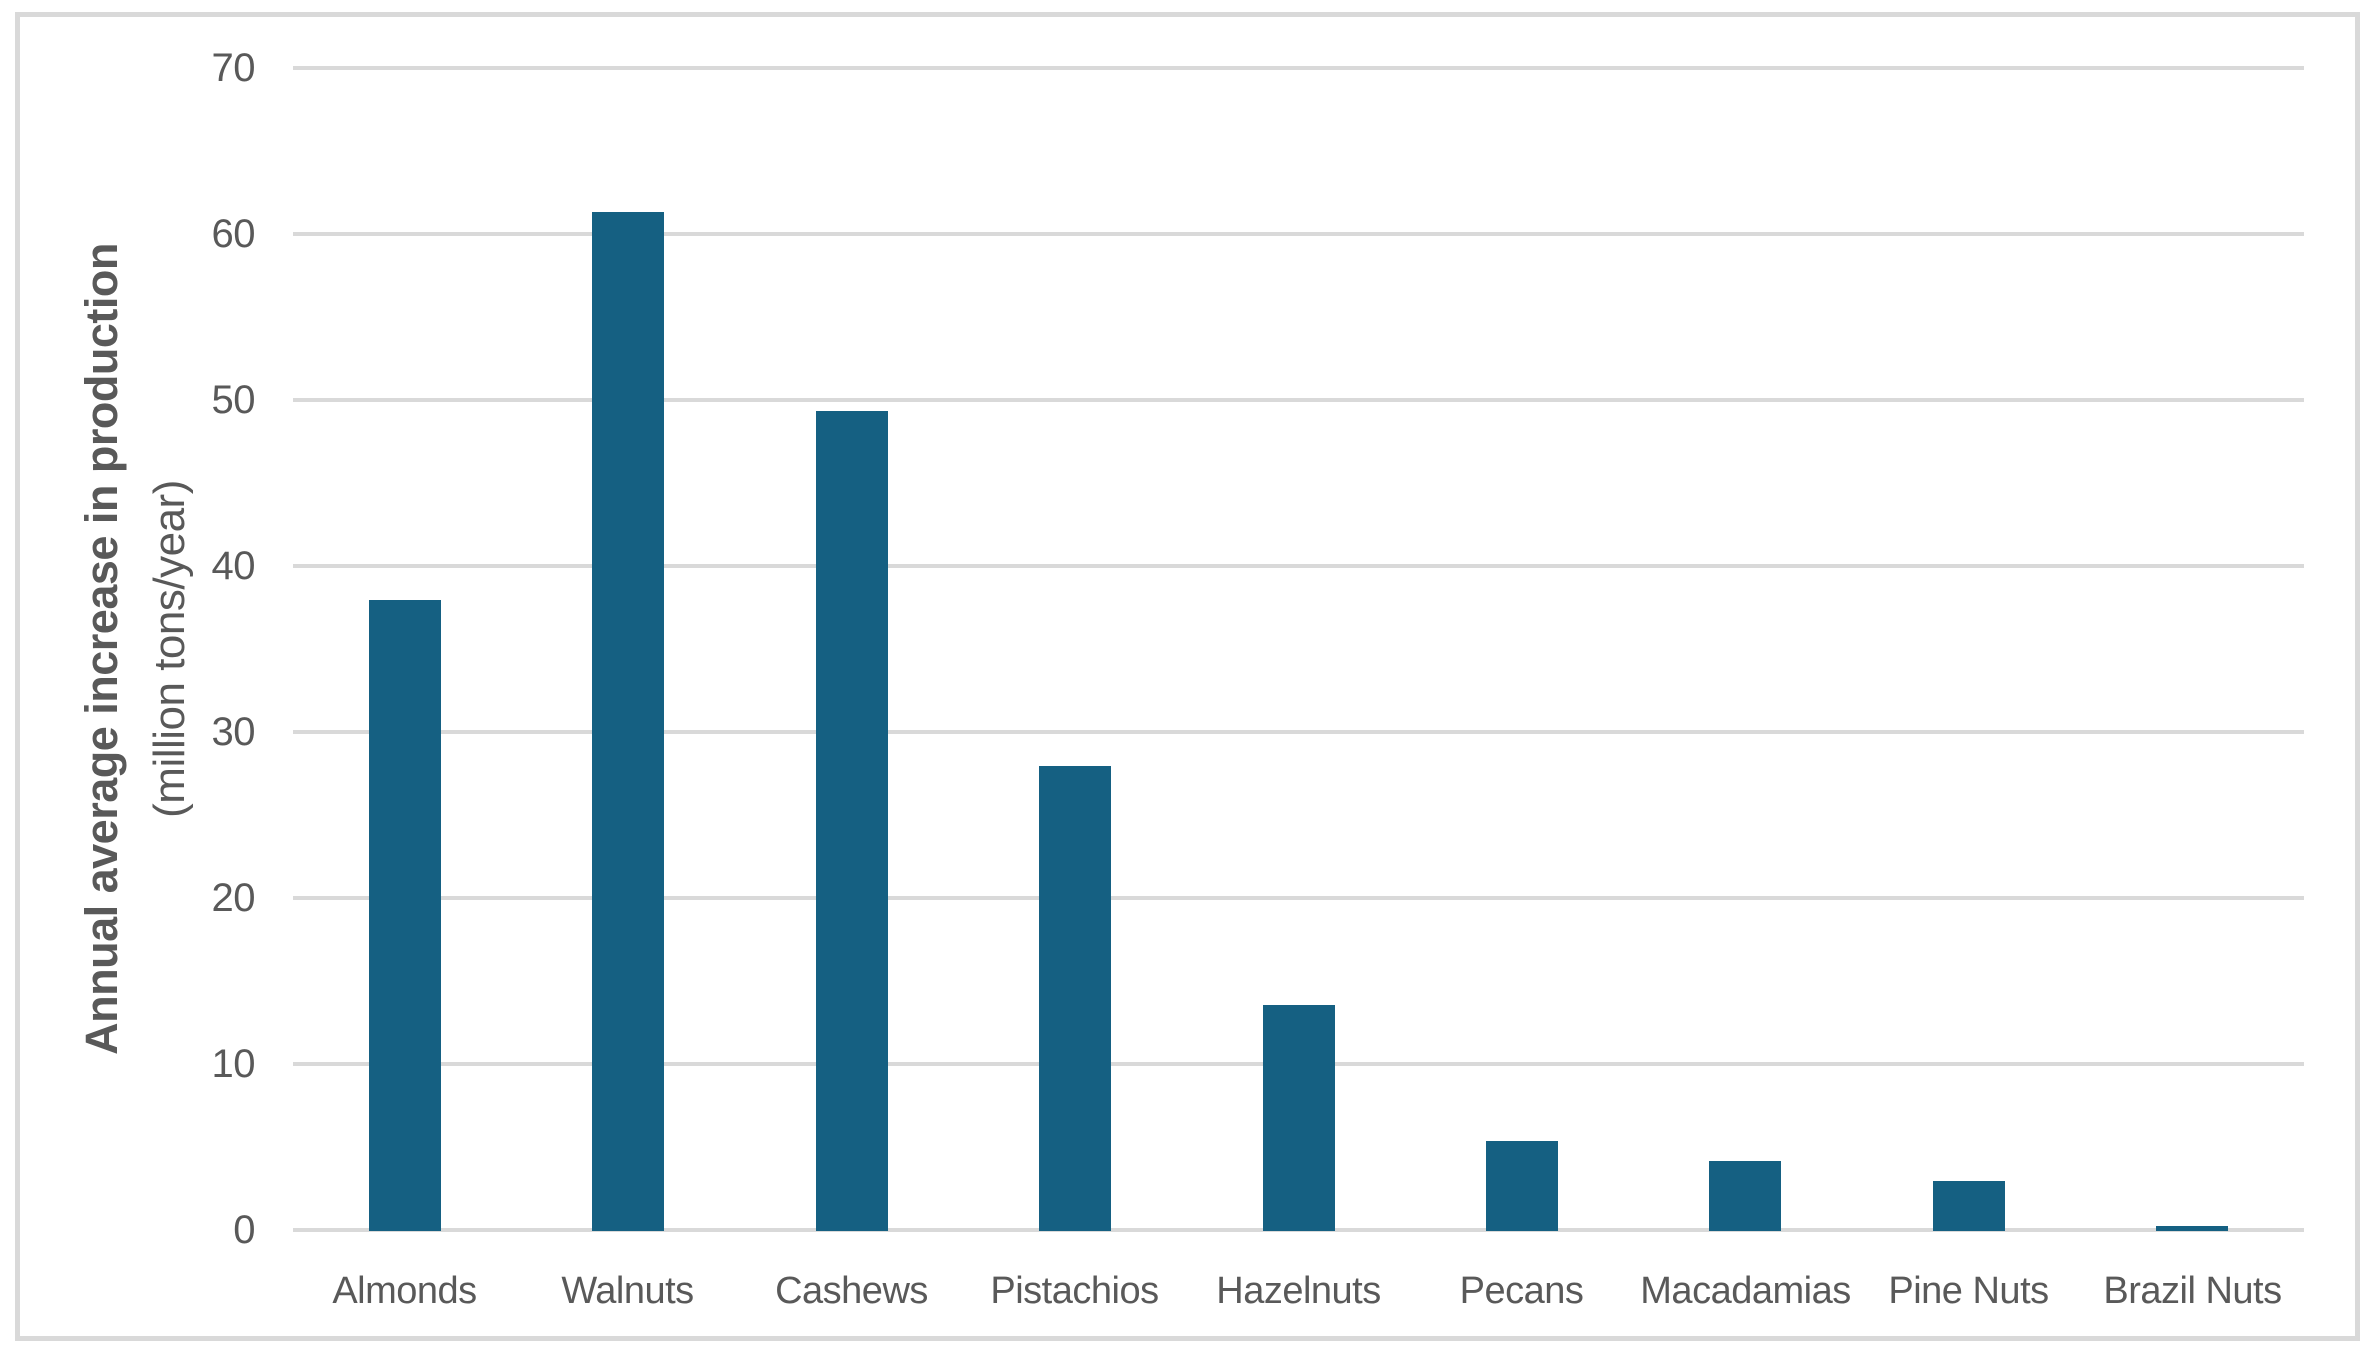 Image resolution: width=2379 pixels, height=1364 pixels. What do you see at coordinates (851, 1291) in the screenshot?
I see `x-axis-label-cashews: Cashews` at bounding box center [851, 1291].